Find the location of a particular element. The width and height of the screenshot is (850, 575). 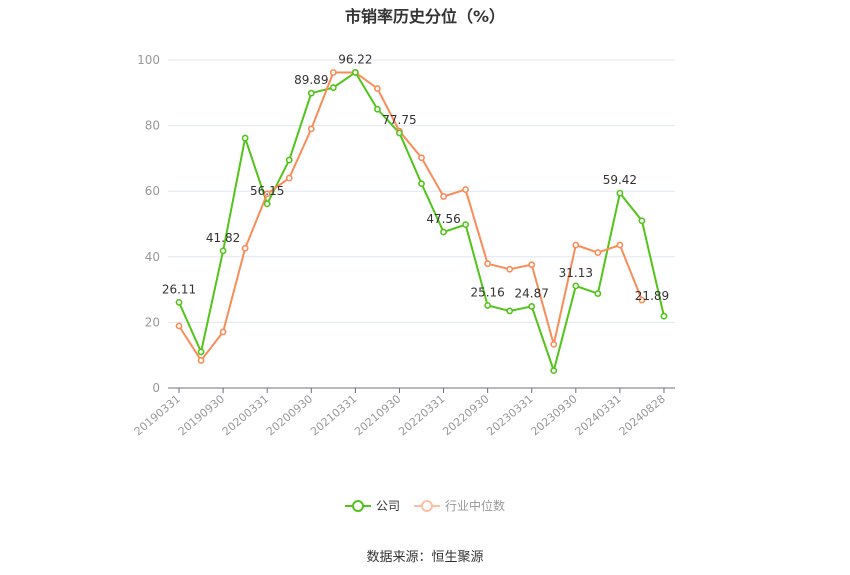

data-label: 47.56 is located at coordinates (443, 219).